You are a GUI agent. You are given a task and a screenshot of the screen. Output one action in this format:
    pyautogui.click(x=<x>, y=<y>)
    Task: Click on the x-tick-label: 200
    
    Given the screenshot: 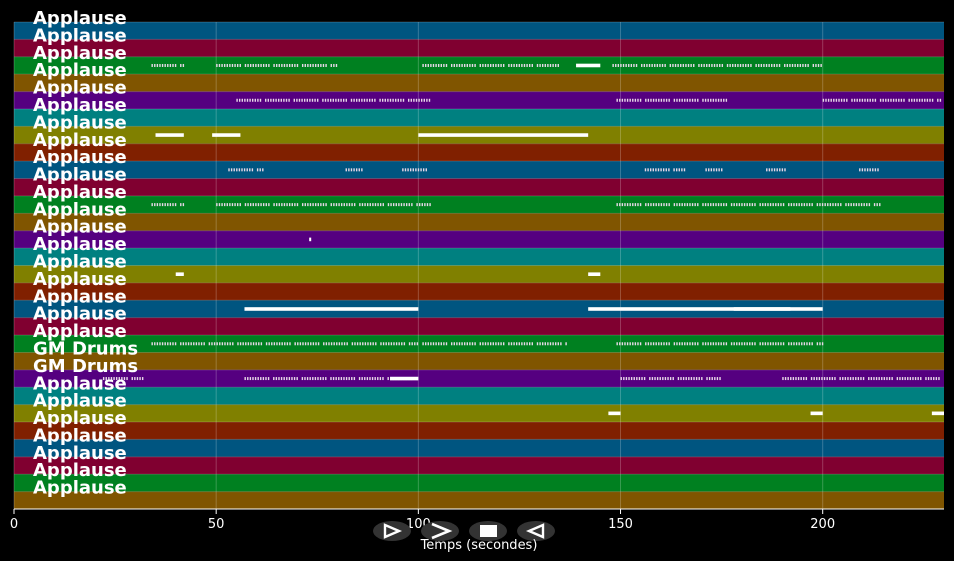 What is the action you would take?
    pyautogui.click(x=822, y=524)
    